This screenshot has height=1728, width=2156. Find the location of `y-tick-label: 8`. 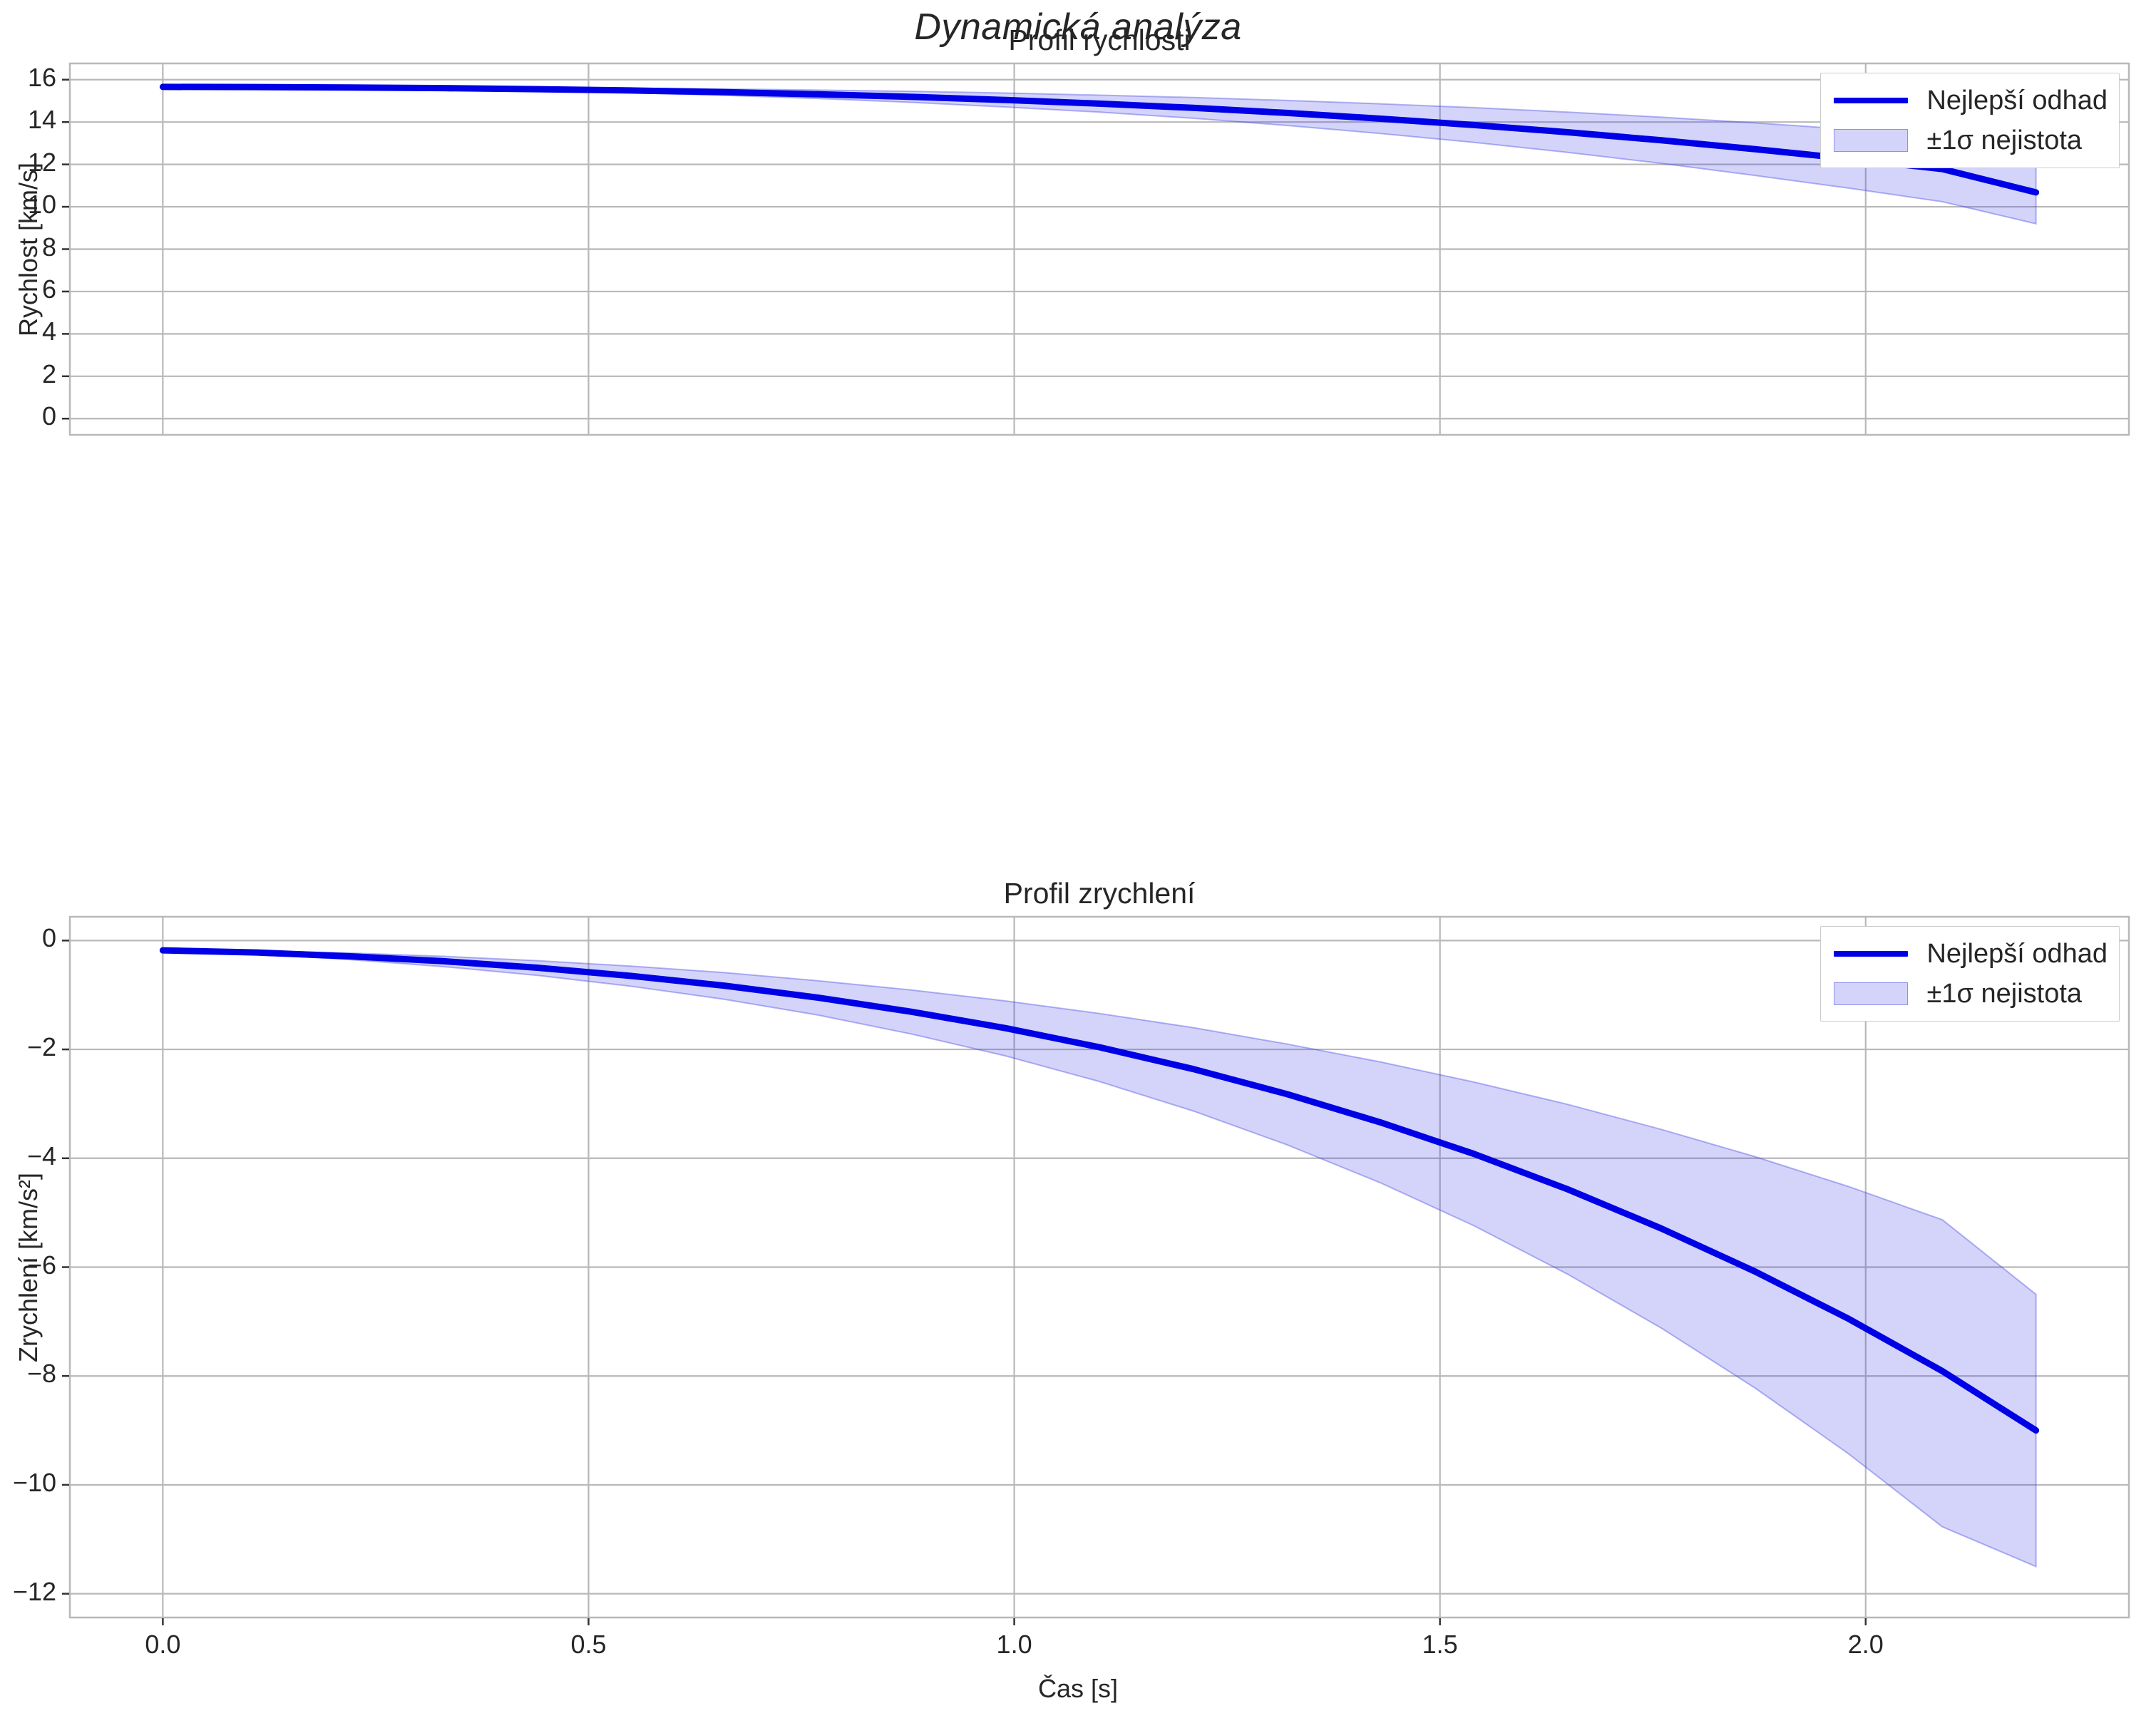

y-tick-label: 8 is located at coordinates (48, 247).